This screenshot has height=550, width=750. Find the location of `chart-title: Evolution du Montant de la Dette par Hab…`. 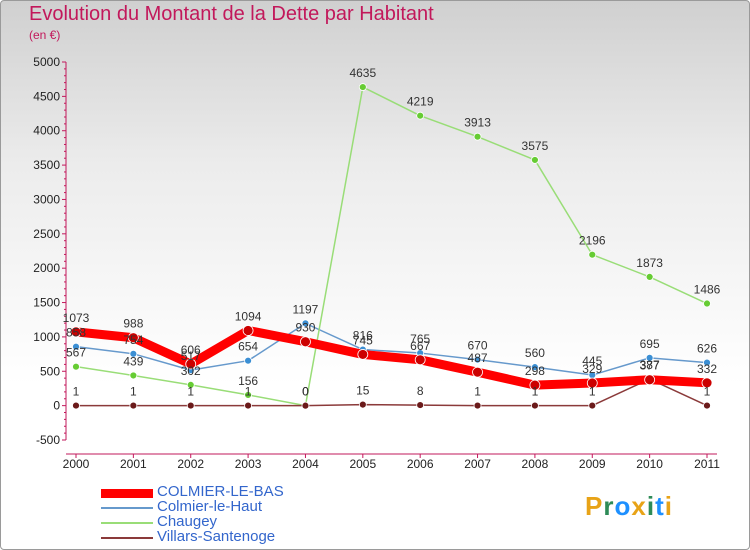

chart-title: Evolution du Montant de la Dette par Hab… is located at coordinates (231, 14).